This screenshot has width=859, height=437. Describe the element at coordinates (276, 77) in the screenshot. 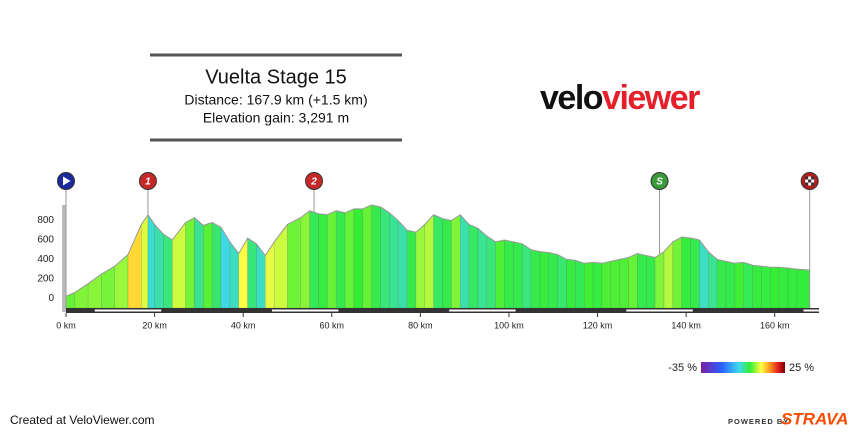

I see `chart-title: Vuelta Stage 15` at that location.